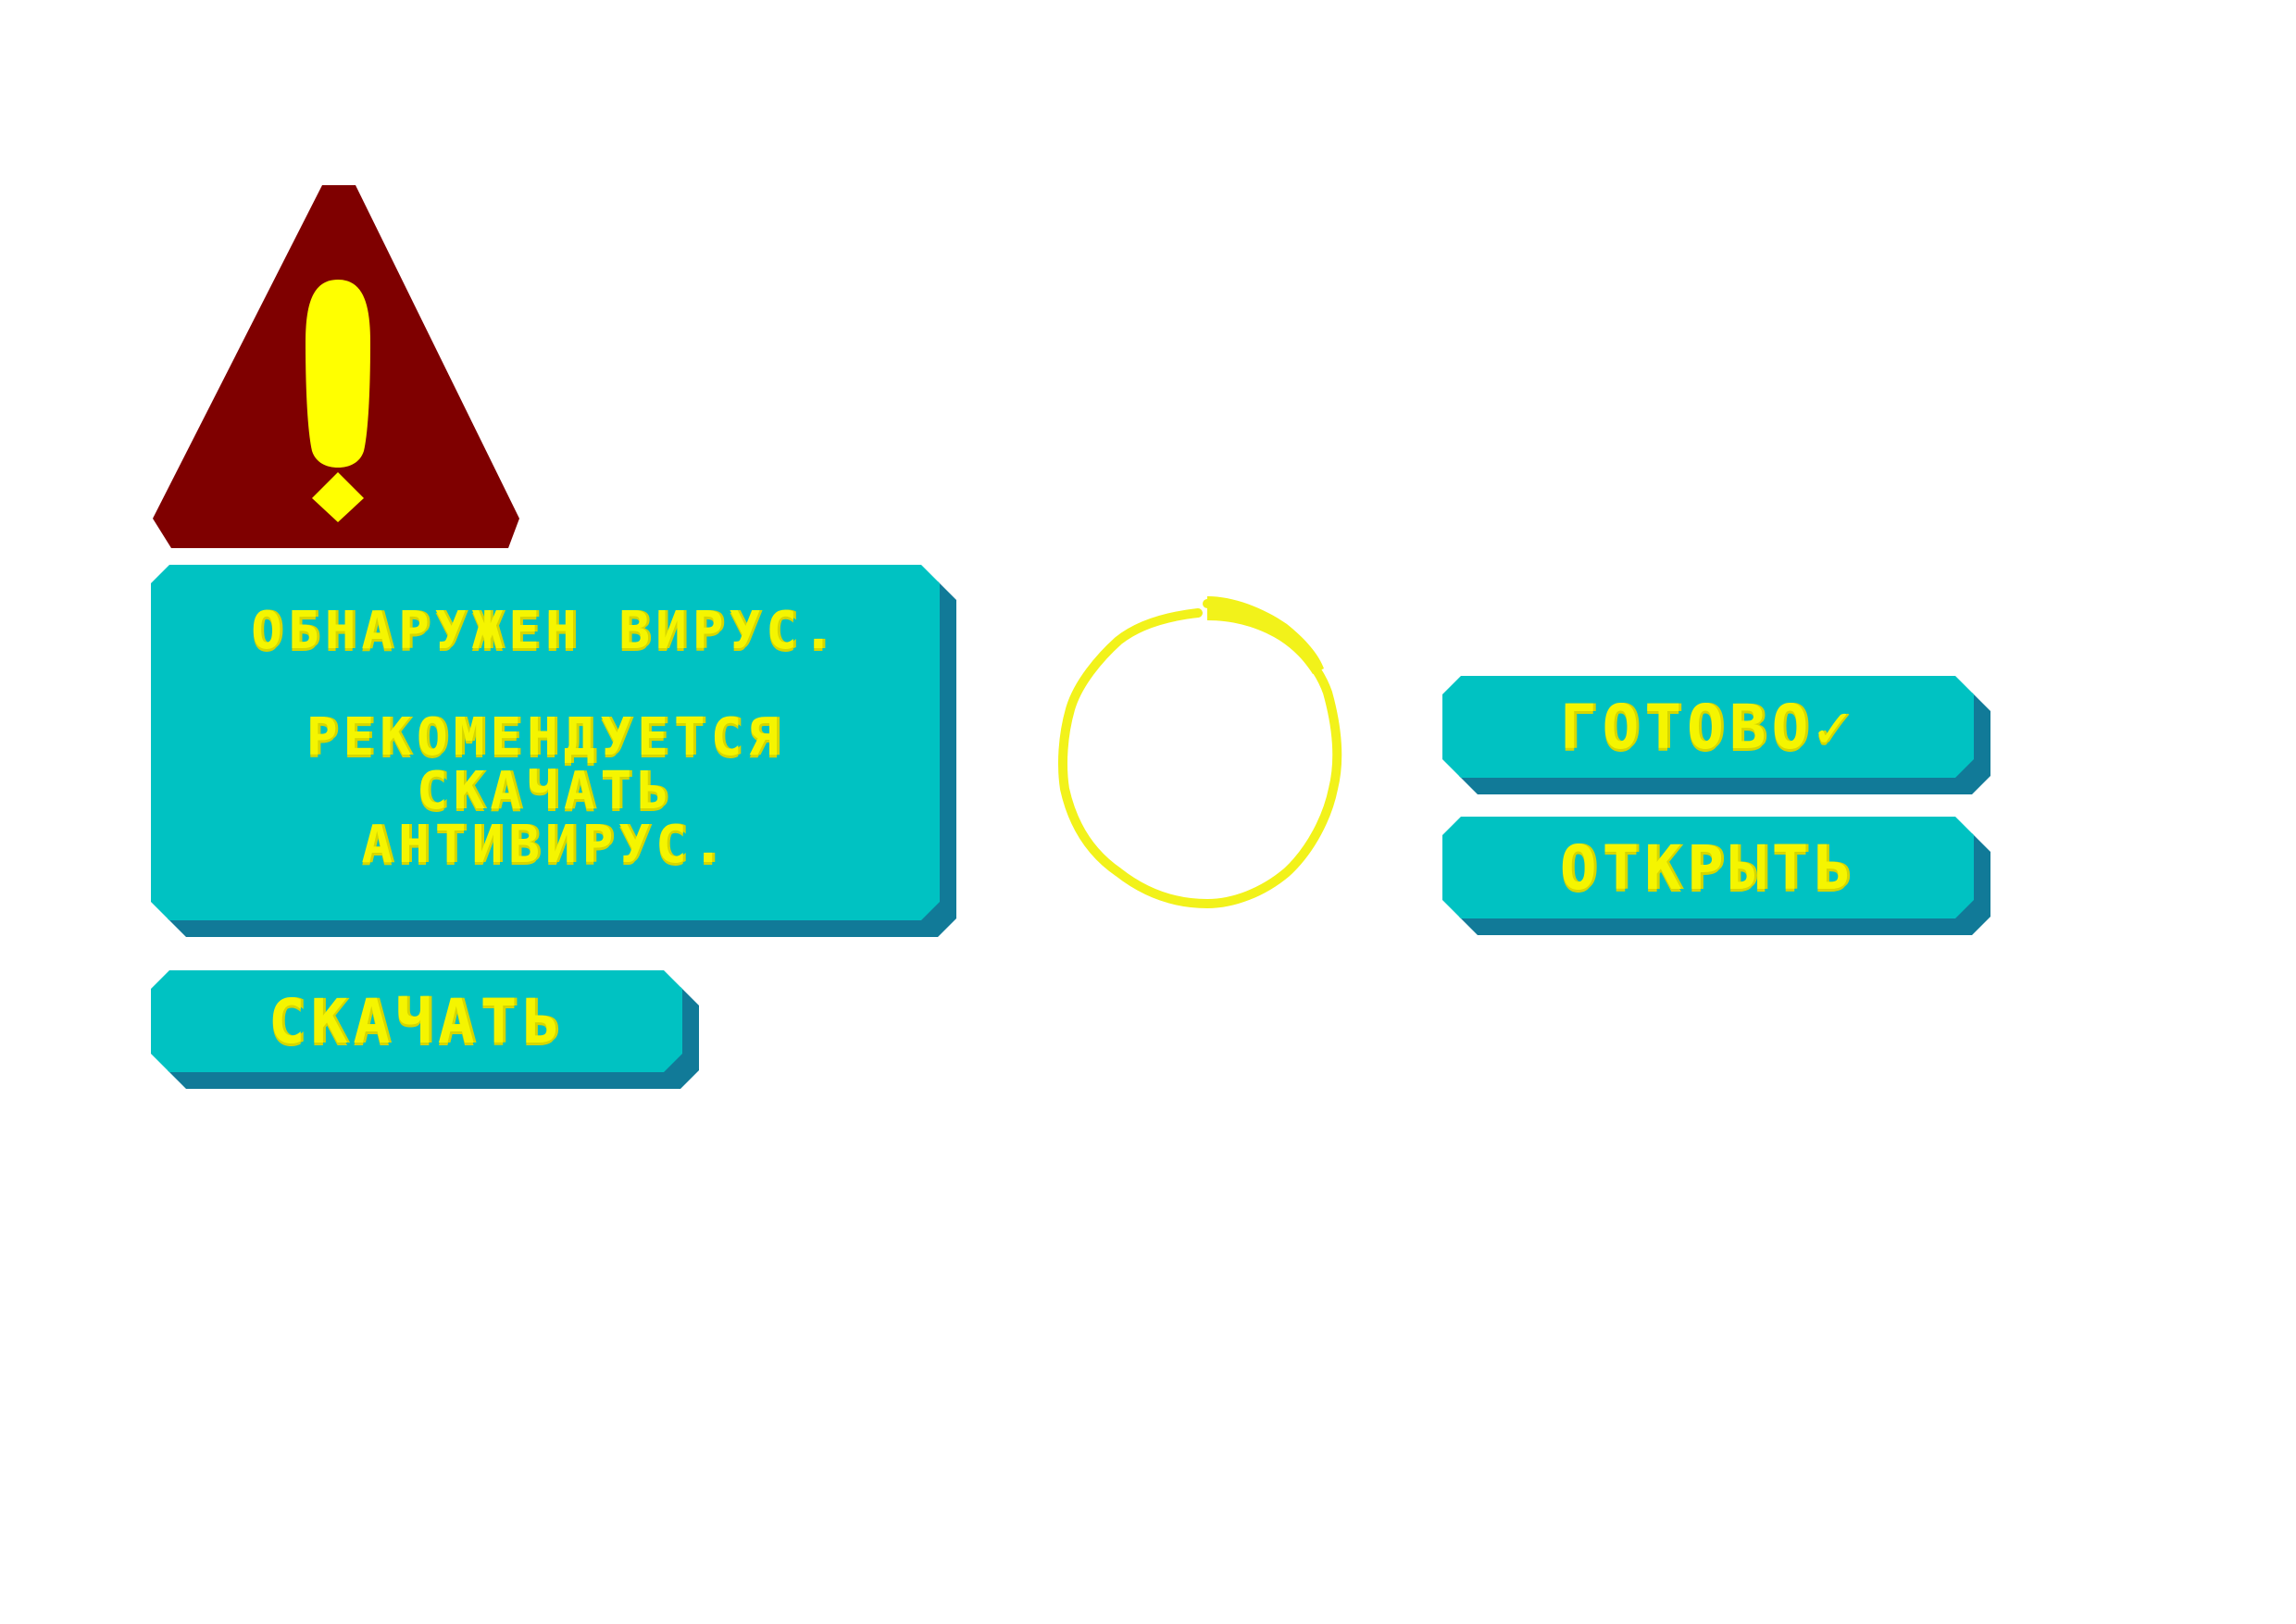 The image size is (2296, 1624). I want to click on warning-triangle-icon, so click(336, 366).